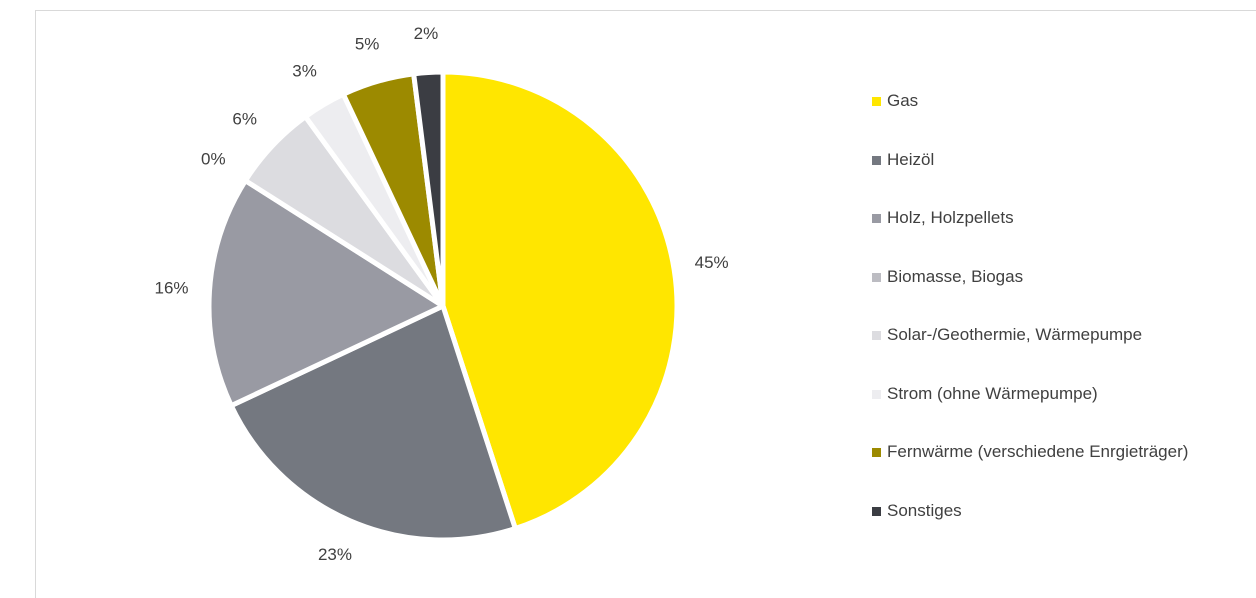 Image resolution: width=1256 pixels, height=598 pixels. I want to click on legend-item: Fernwärme (verschiedene Enrgieträger), so click(1052, 452).